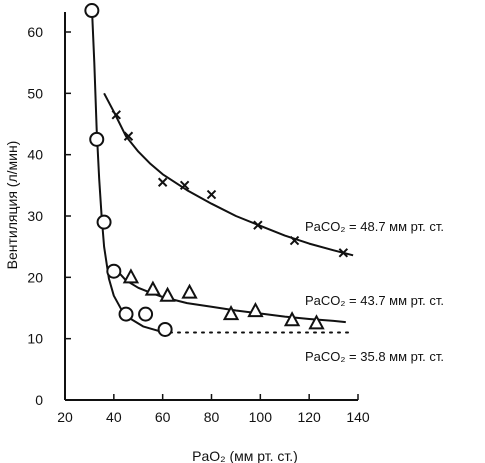 The image size is (485, 463). I want to click on y-tick-label: 60, so click(35, 32).